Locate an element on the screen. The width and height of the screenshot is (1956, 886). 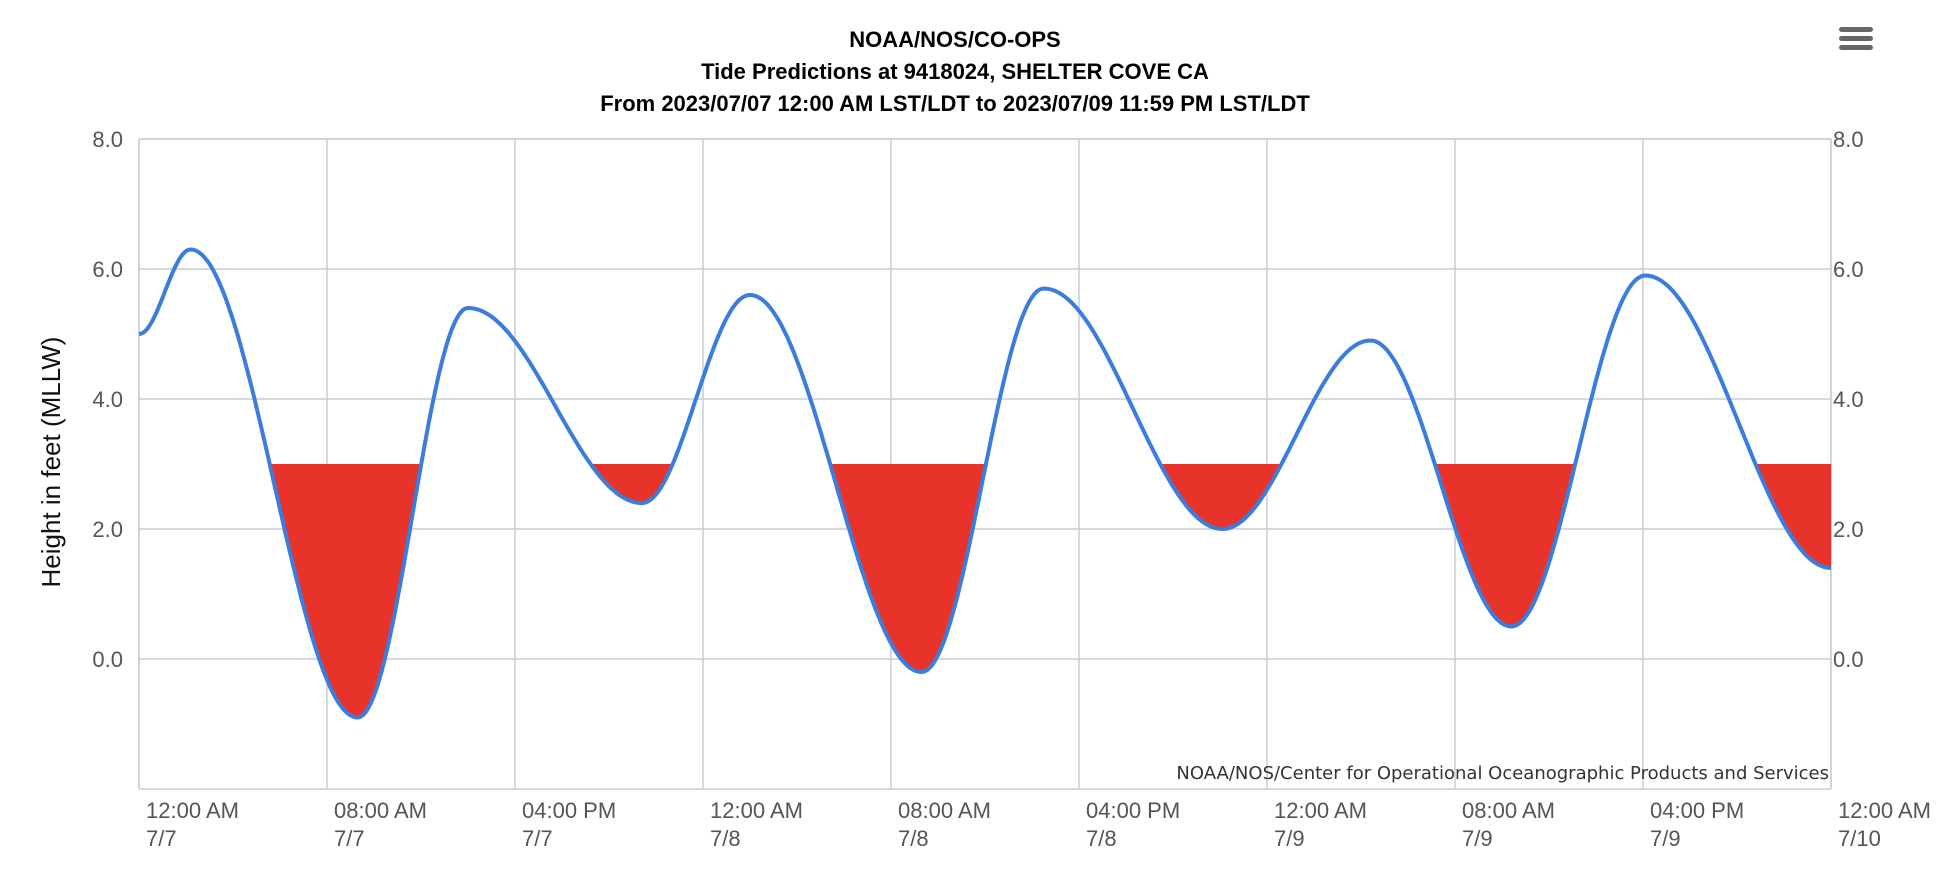
y-tick-label-right: 6.0 is located at coordinates (1848, 269).